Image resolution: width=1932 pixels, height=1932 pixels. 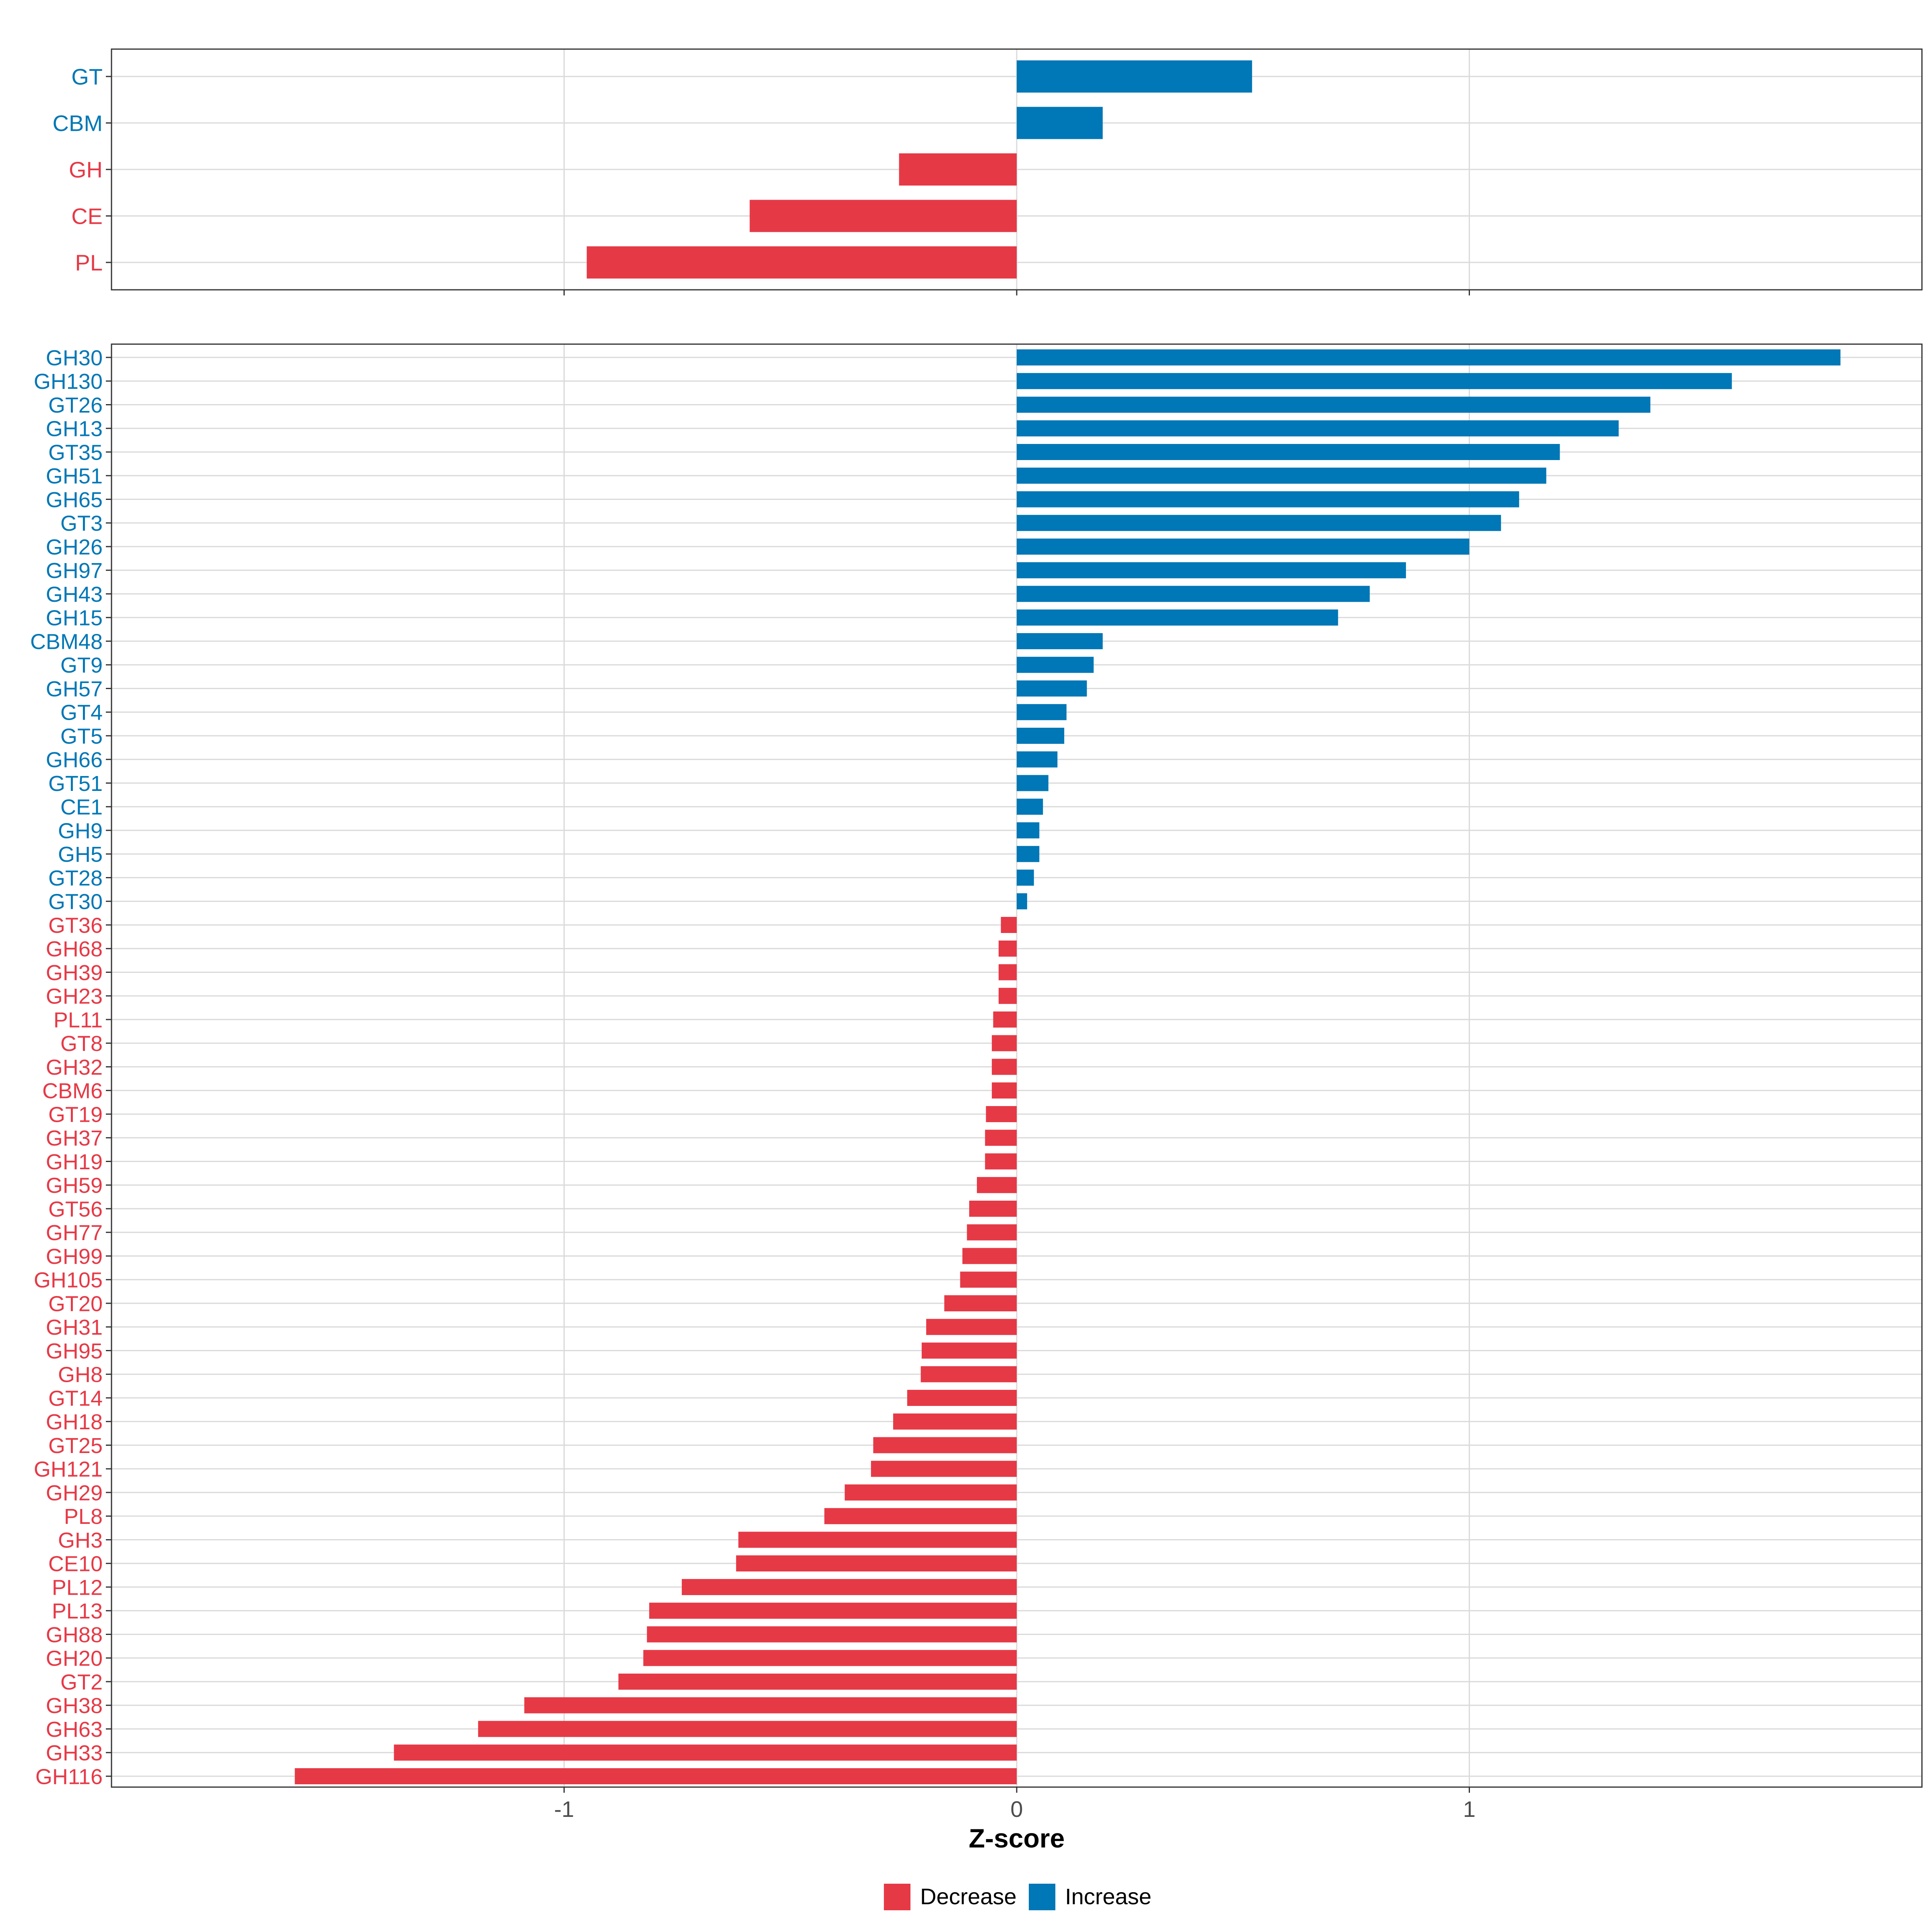 What do you see at coordinates (1018, 1897) in the screenshot?
I see `legend: Decrease Increase` at bounding box center [1018, 1897].